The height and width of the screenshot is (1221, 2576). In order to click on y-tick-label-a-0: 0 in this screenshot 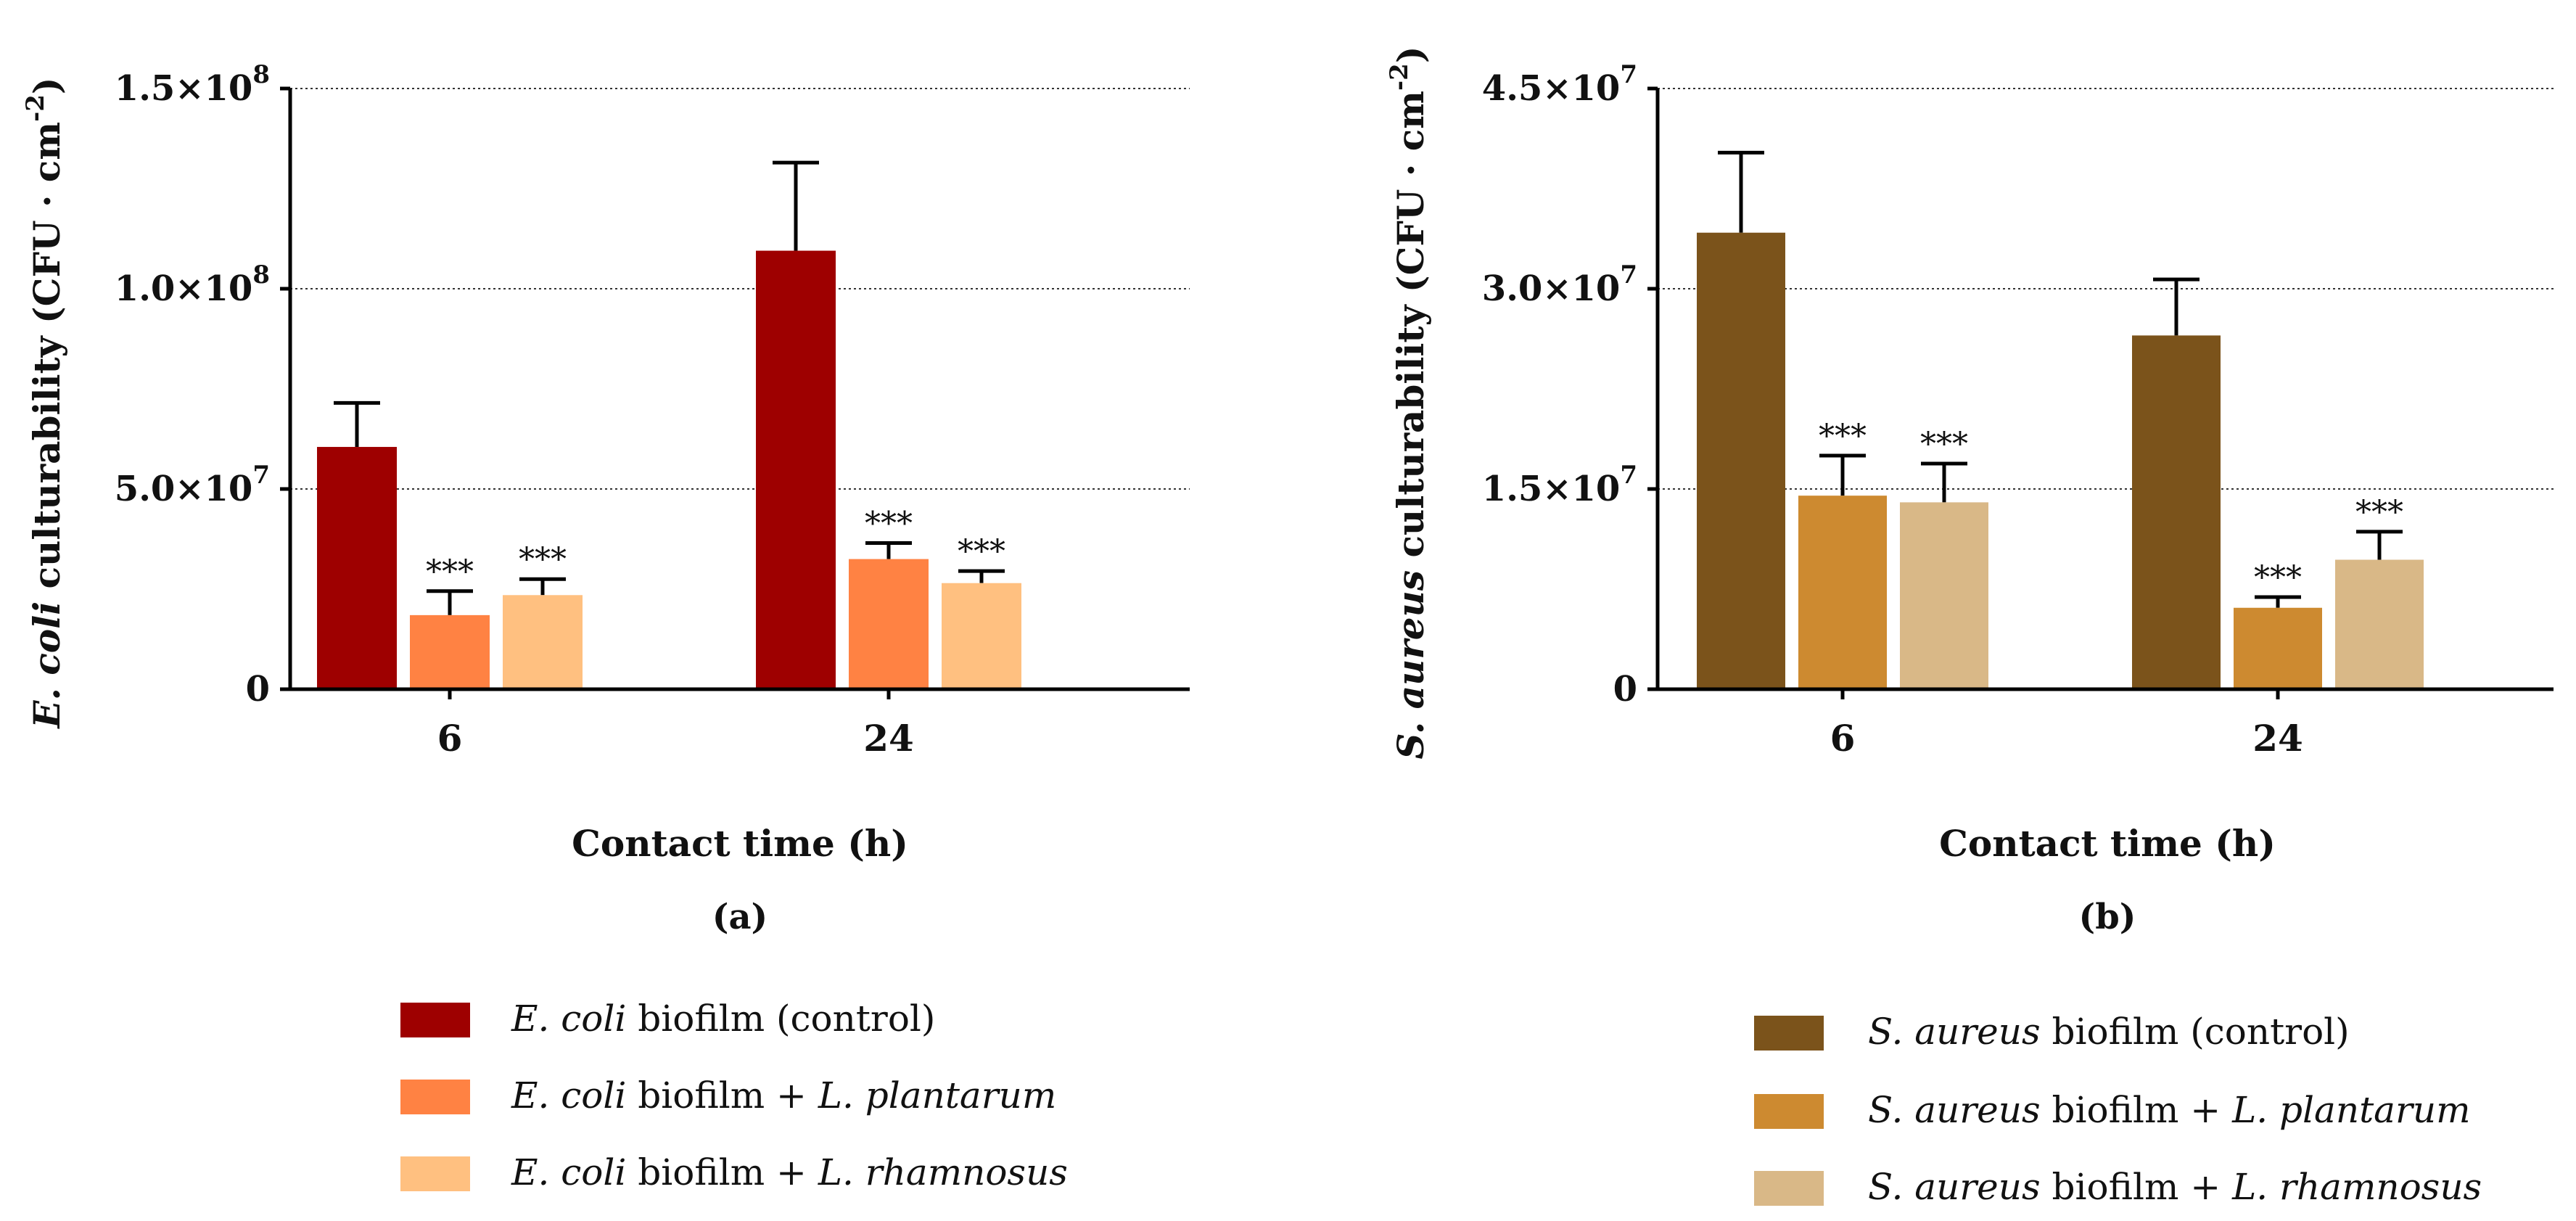, I will do `click(258, 689)`.